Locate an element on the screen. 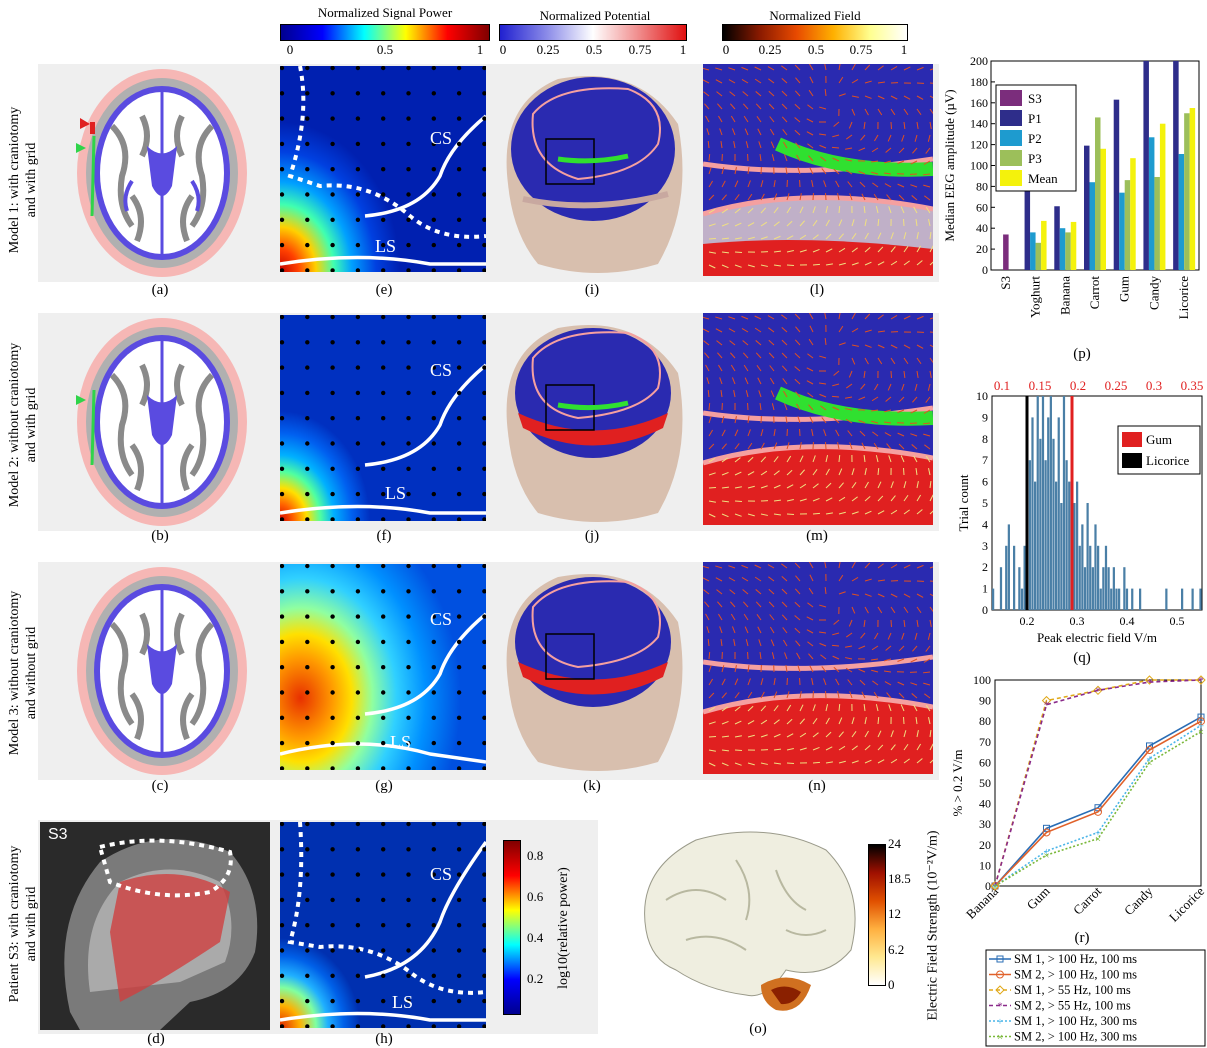 Image resolution: width=1207 pixels, height=1048 pixels. row-label-model1: Model 1: with craniotomy and with grid is located at coordinates (23, 180).